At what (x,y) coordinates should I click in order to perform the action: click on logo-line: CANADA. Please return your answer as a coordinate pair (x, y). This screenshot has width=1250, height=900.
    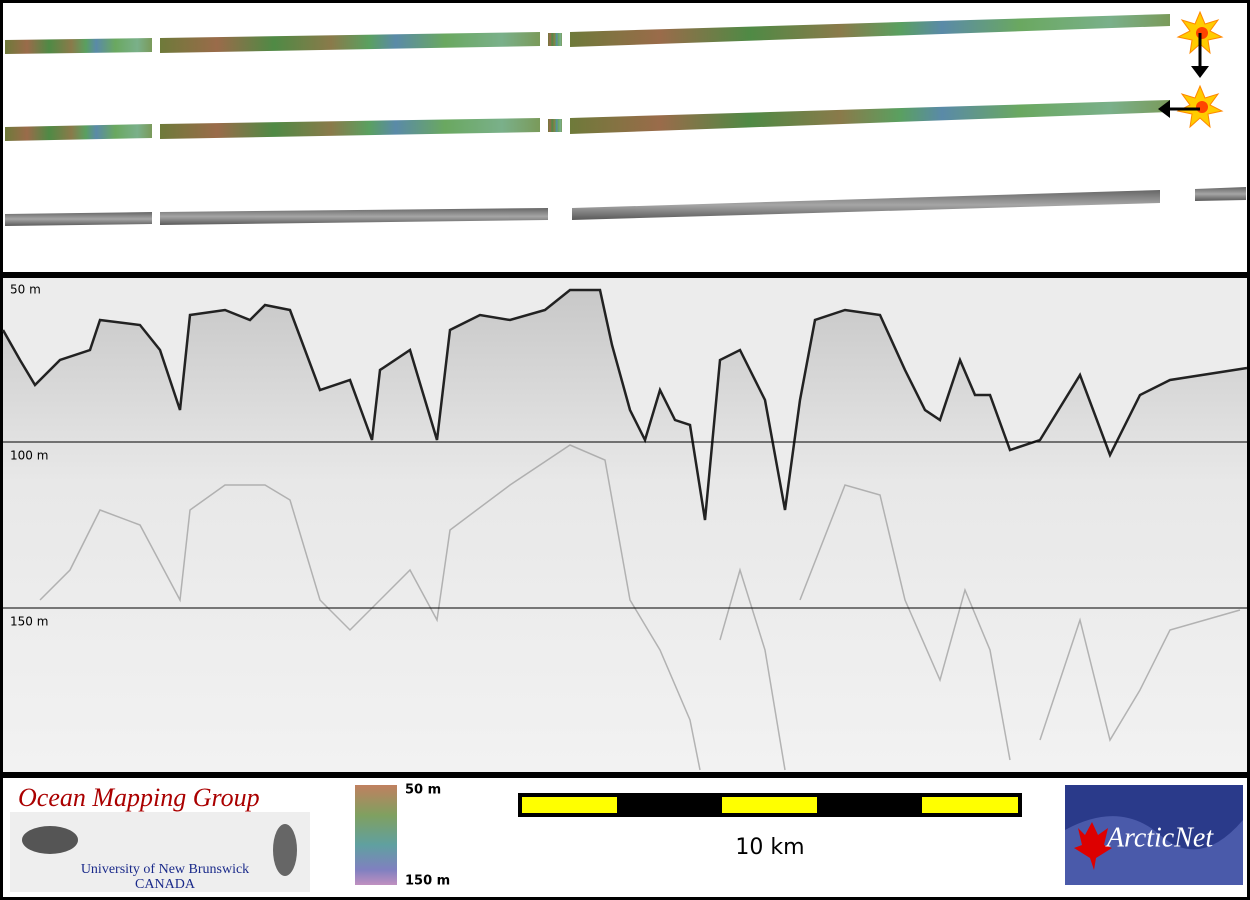
    Looking at the image, I should click on (165, 884).